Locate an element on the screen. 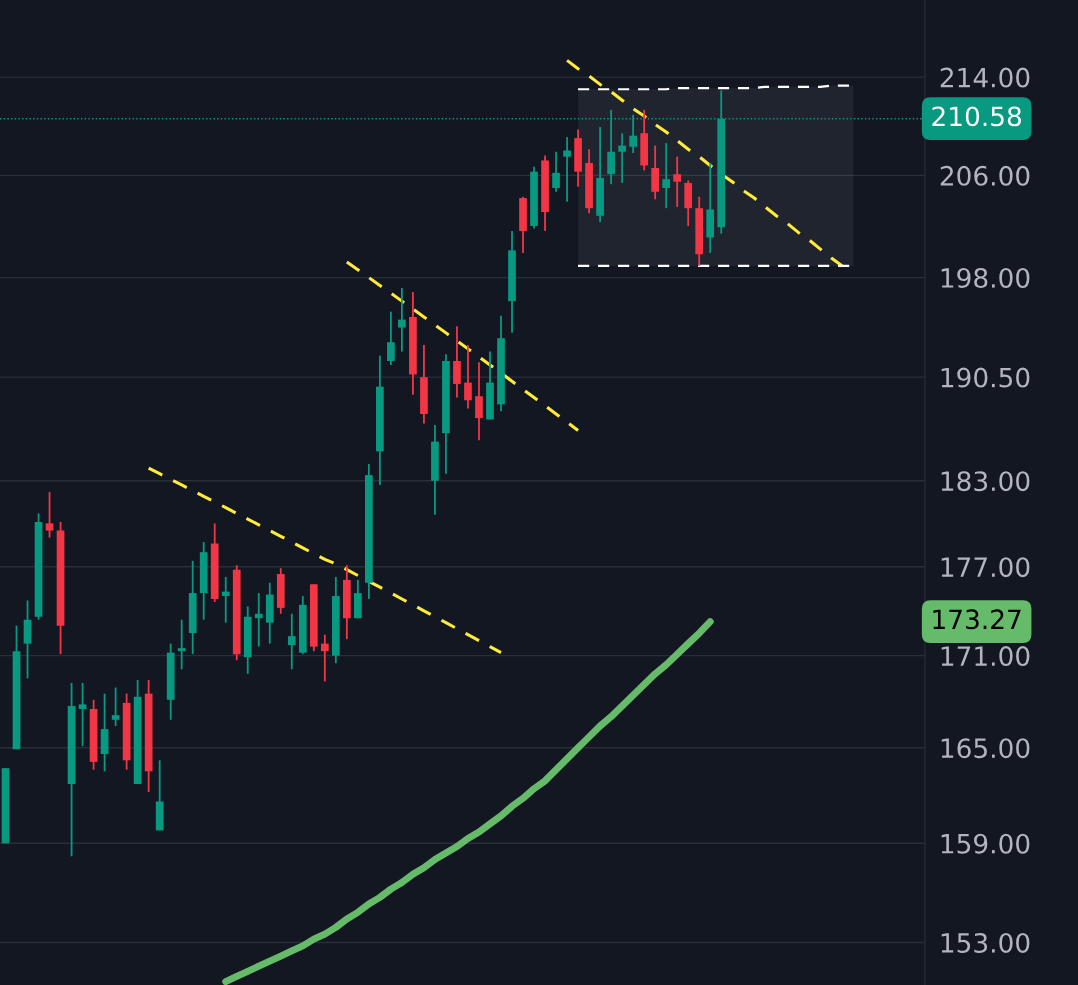 Image resolution: width=1078 pixels, height=985 pixels. y-tick-label: 159.00 is located at coordinates (985, 843).